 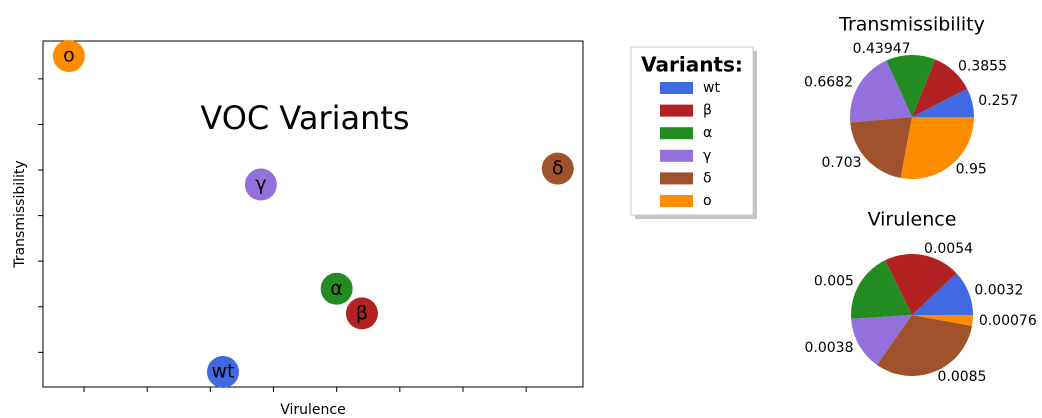 What do you see at coordinates (828, 348) in the screenshot?
I see `pie-label: 0.0038` at bounding box center [828, 348].